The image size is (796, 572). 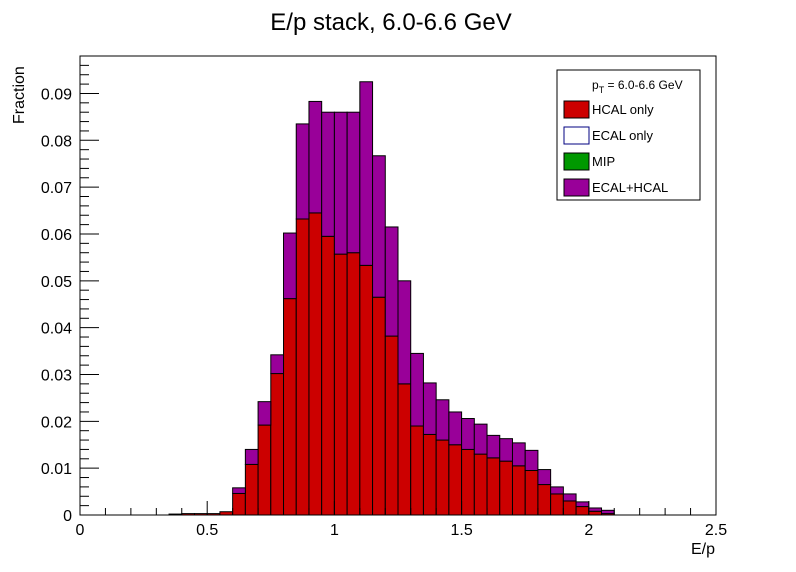 What do you see at coordinates (56, 282) in the screenshot?
I see `y-tick-label: 0.05` at bounding box center [56, 282].